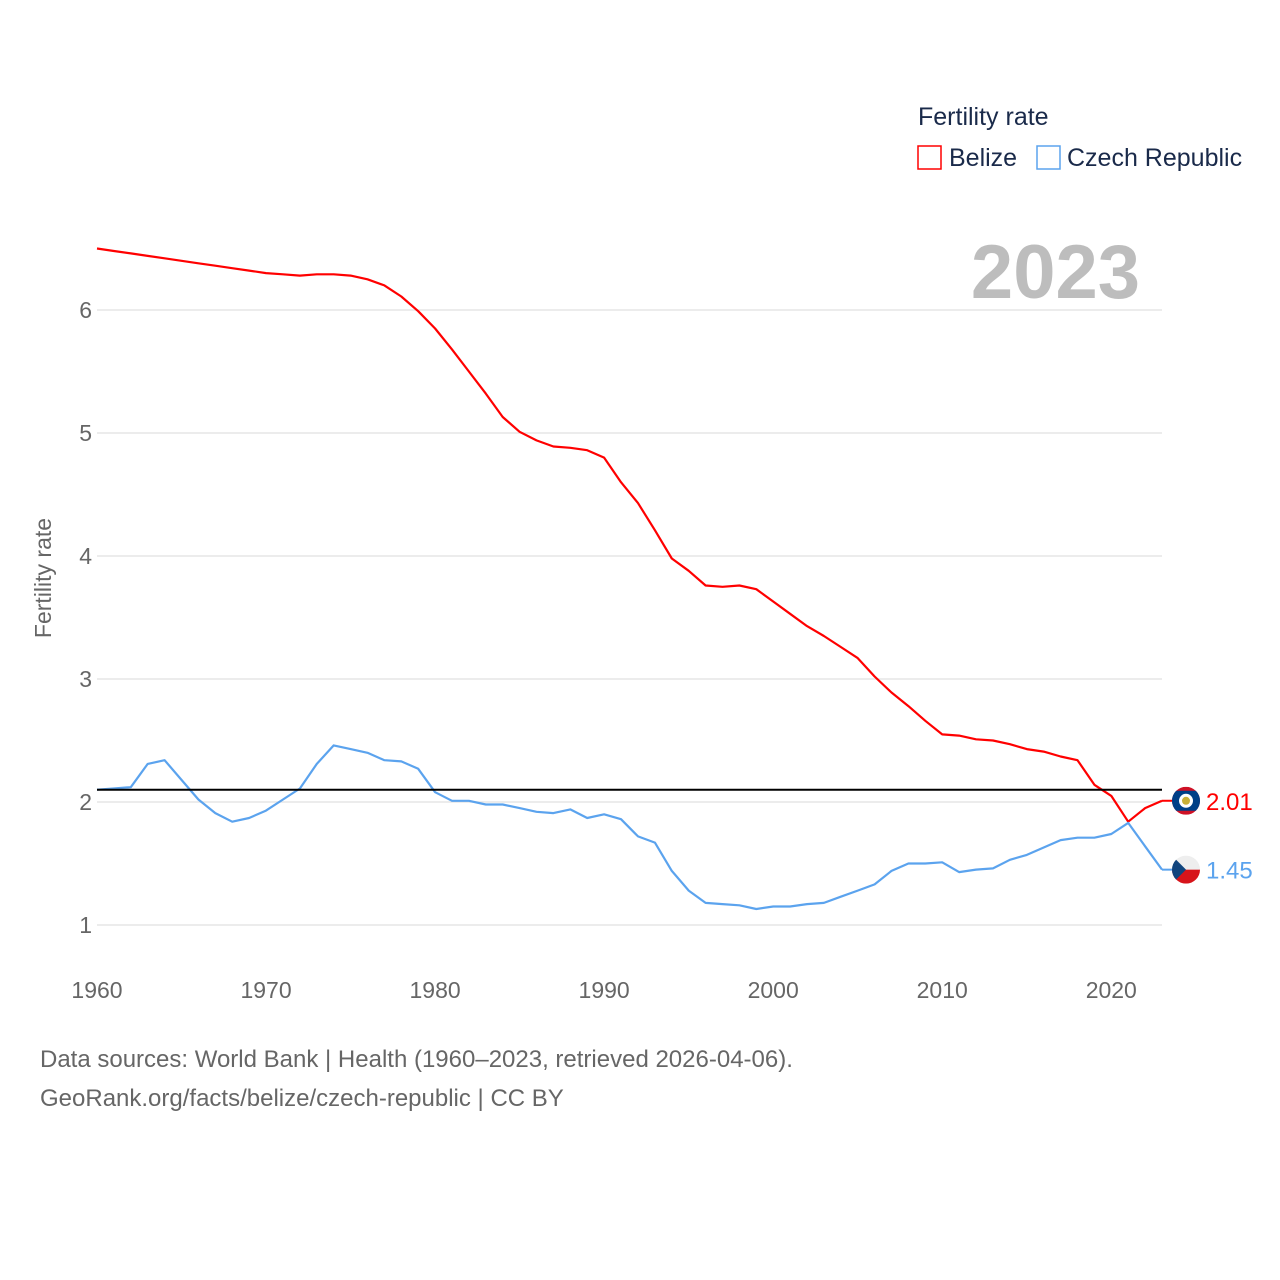 The width and height of the screenshot is (1280, 1280). I want to click on x-tick-label: 2010, so click(942, 990).